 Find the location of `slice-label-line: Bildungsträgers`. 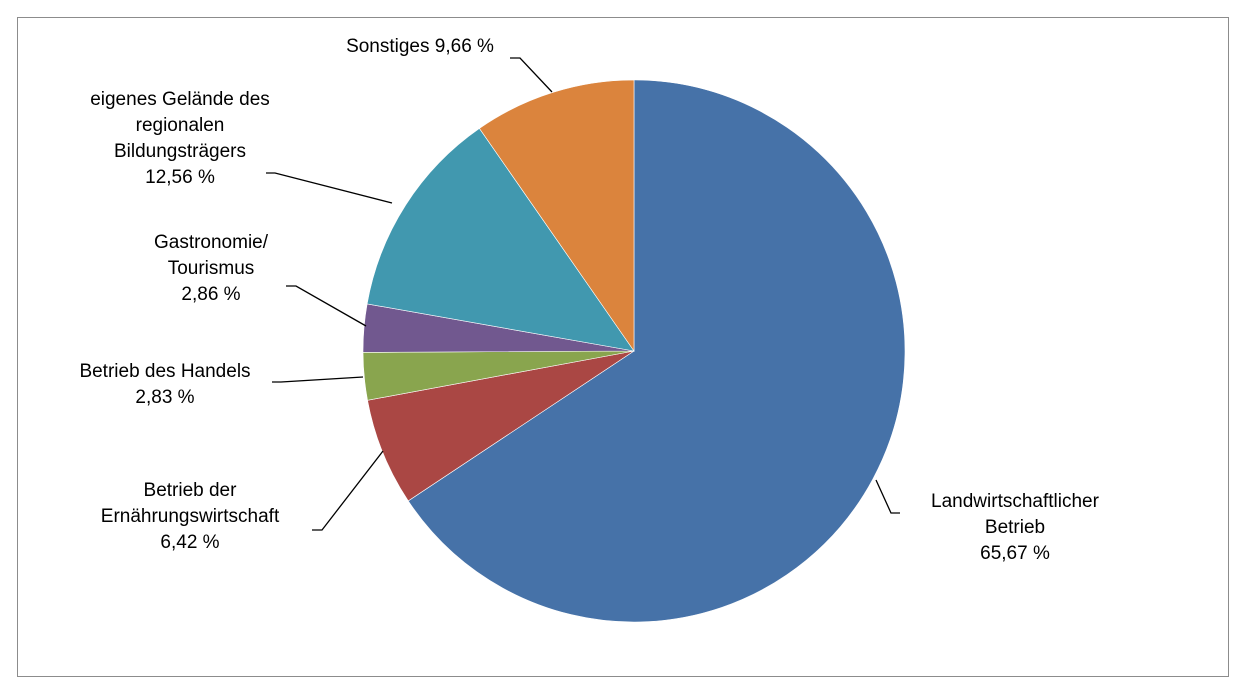

slice-label-line: Bildungsträgers is located at coordinates (180, 151).